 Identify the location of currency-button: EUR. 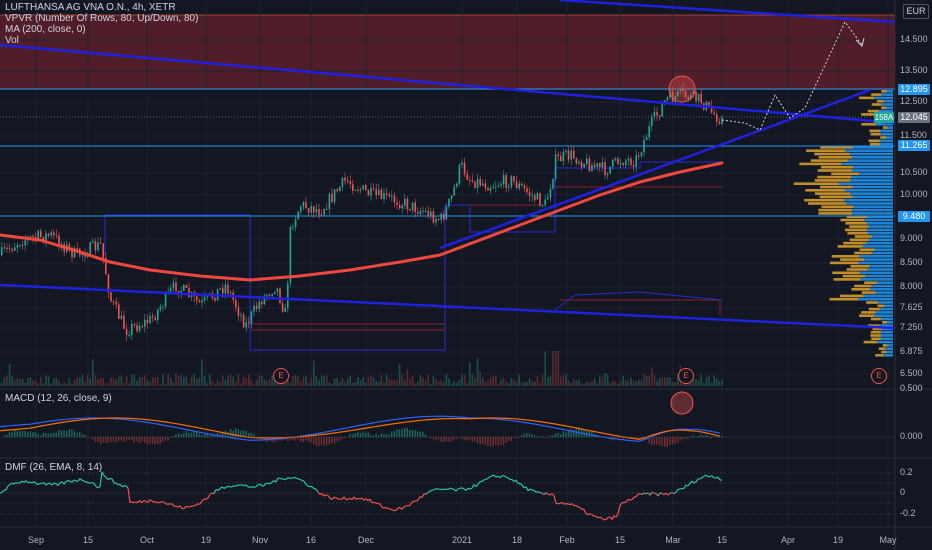
(916, 11).